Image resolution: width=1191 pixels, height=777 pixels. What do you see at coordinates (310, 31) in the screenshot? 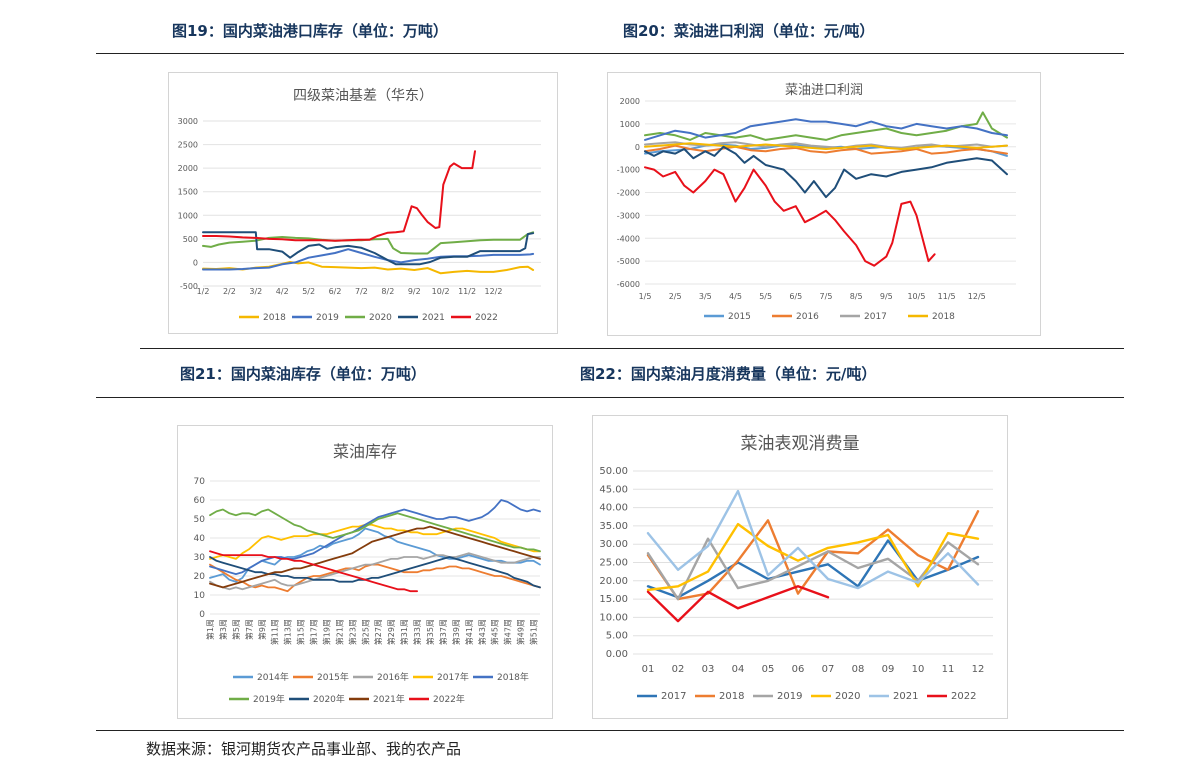
I see `figure-19-heading: 图19：国内菜油港口库存（单位：万吨）` at bounding box center [310, 31].